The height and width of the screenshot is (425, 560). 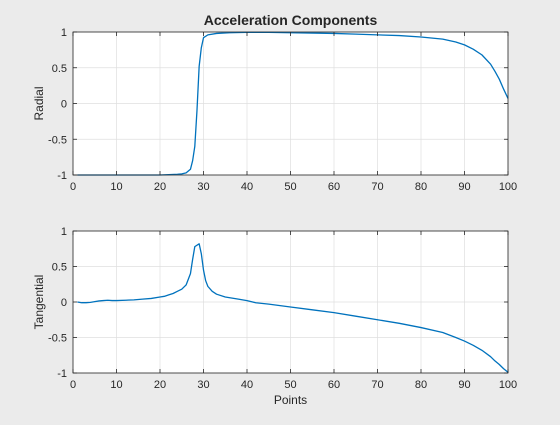 I want to click on radial-y-tick-label: 0.5, so click(x=59, y=69).